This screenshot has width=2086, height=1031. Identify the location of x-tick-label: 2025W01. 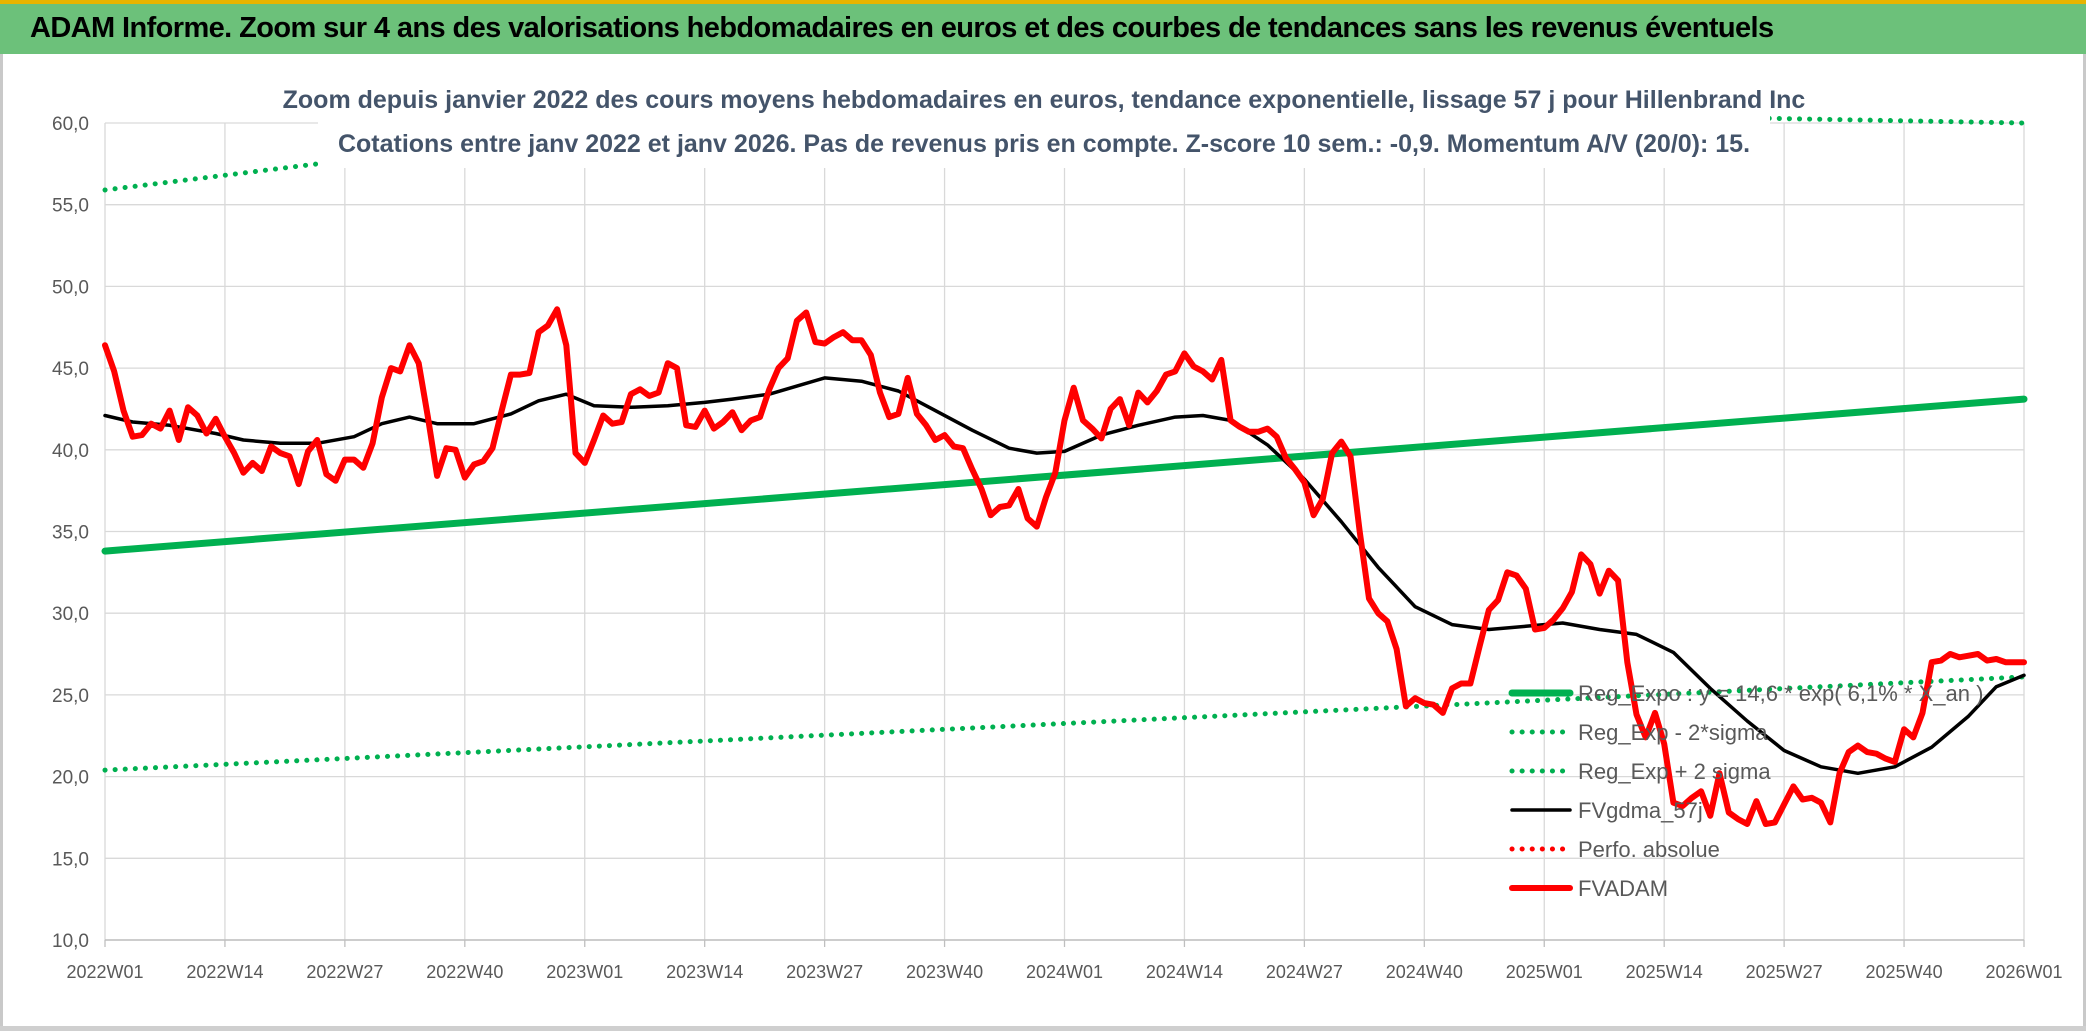
(1544, 972).